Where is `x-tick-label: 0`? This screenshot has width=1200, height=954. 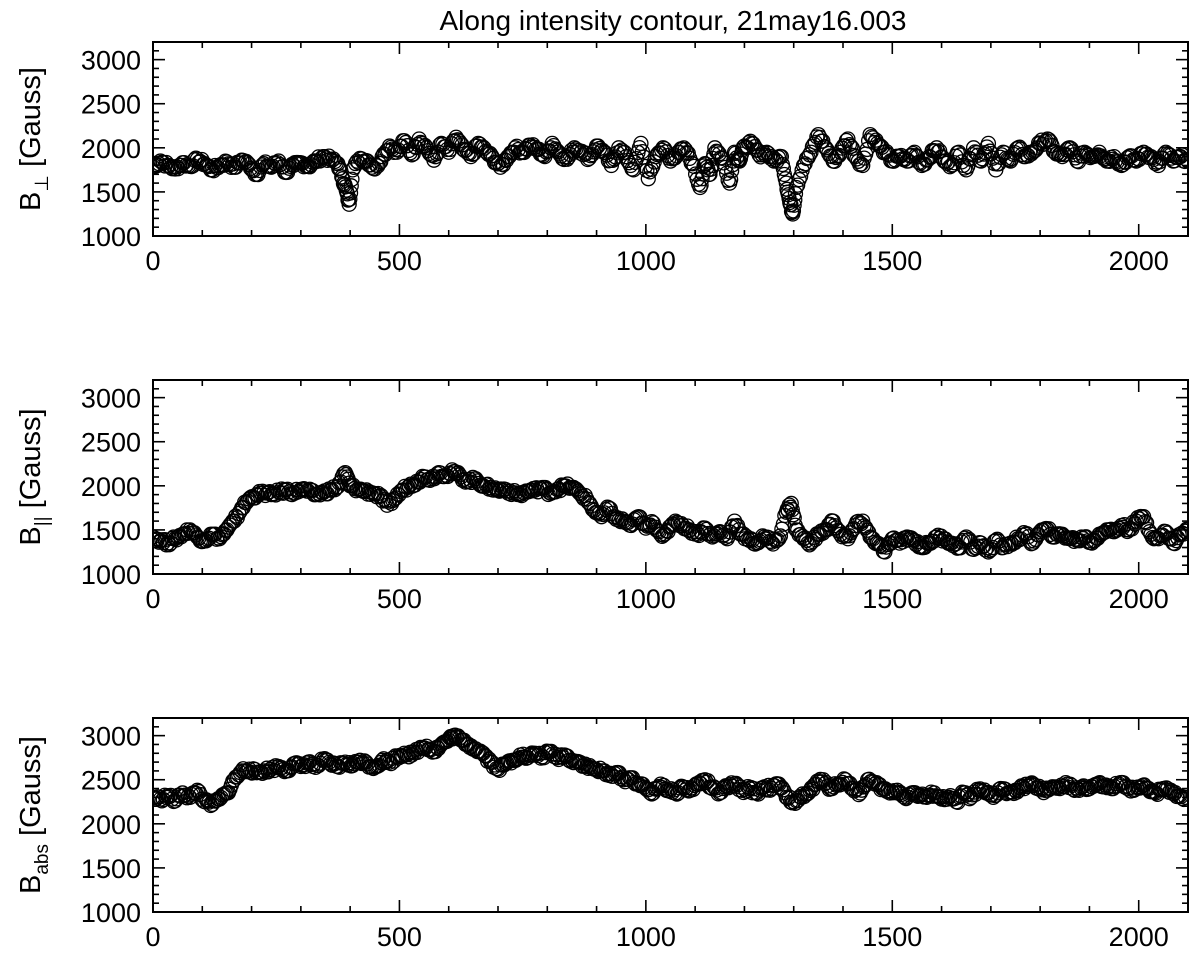 x-tick-label: 0 is located at coordinates (152, 937).